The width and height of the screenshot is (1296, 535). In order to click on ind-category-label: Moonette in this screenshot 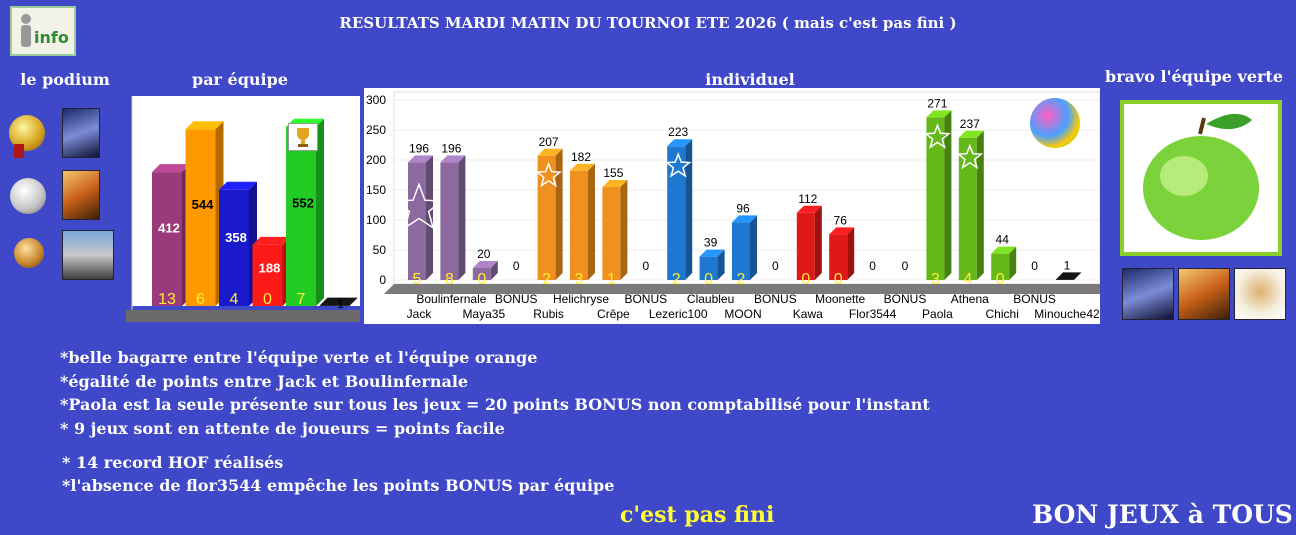, I will do `click(840, 299)`.